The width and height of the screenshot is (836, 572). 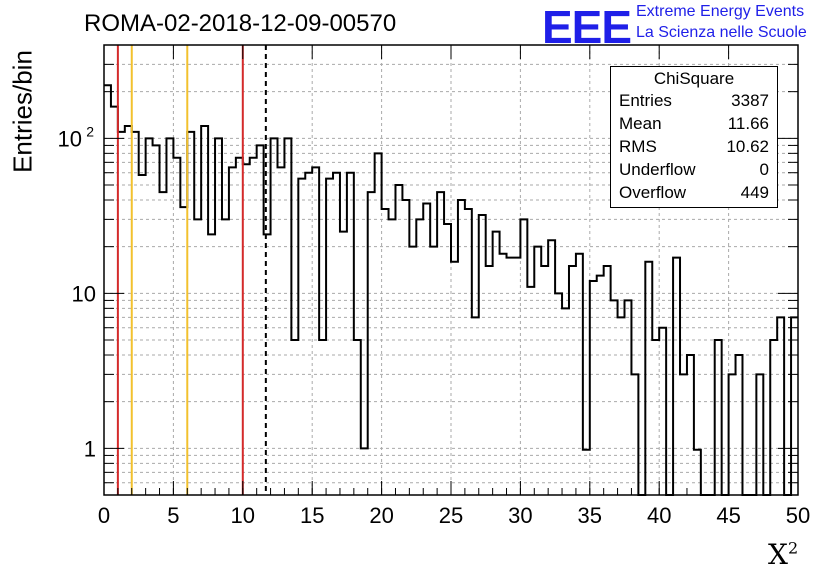 What do you see at coordinates (778, 554) in the screenshot?
I see `x-axis-label-base: X` at bounding box center [778, 554].